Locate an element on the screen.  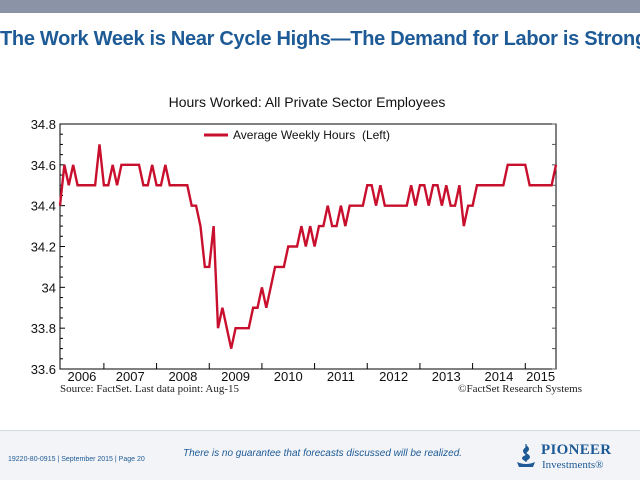
x-tick-label: 2013 is located at coordinates (446, 376).